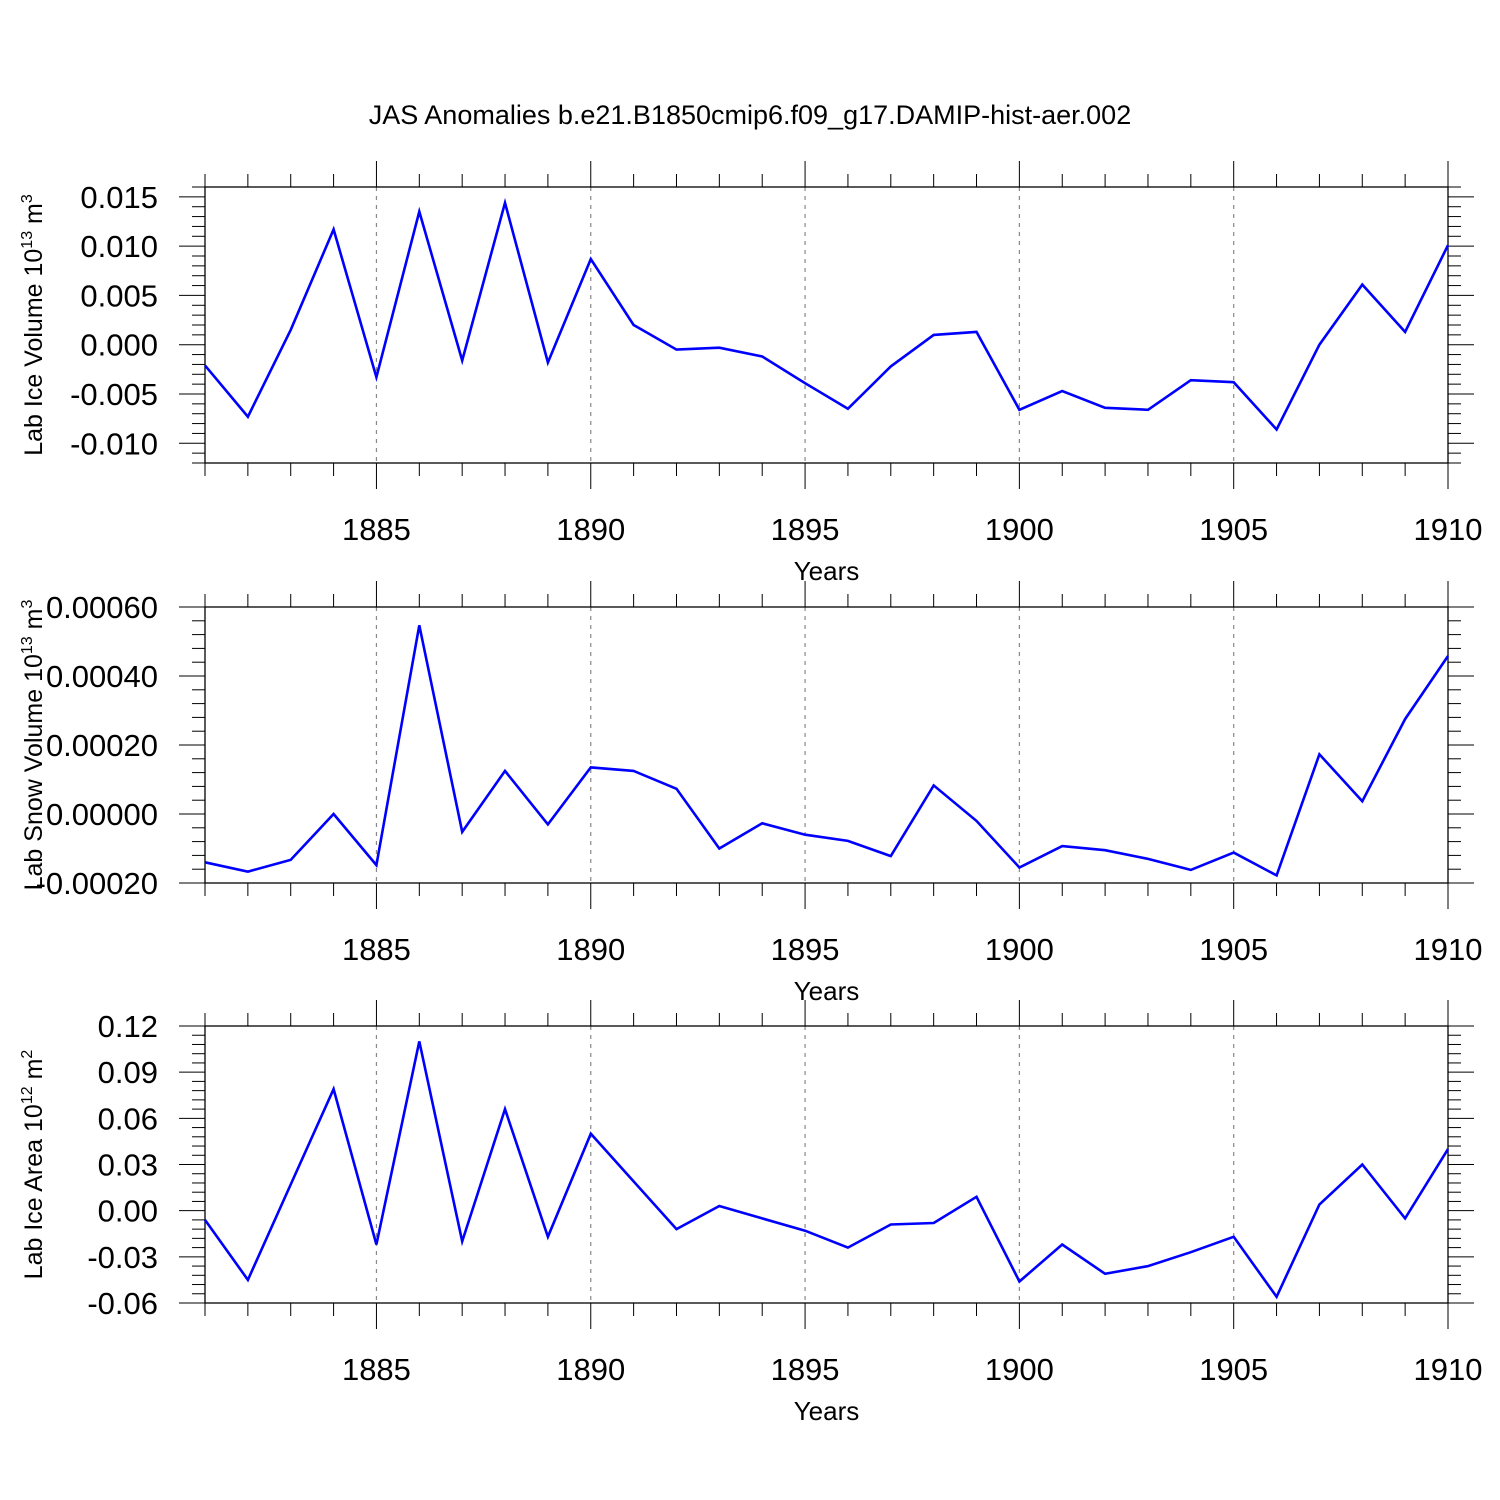 This screenshot has height=1500, width=1500. I want to click on y-tick-label: 0.005, so click(119, 295).